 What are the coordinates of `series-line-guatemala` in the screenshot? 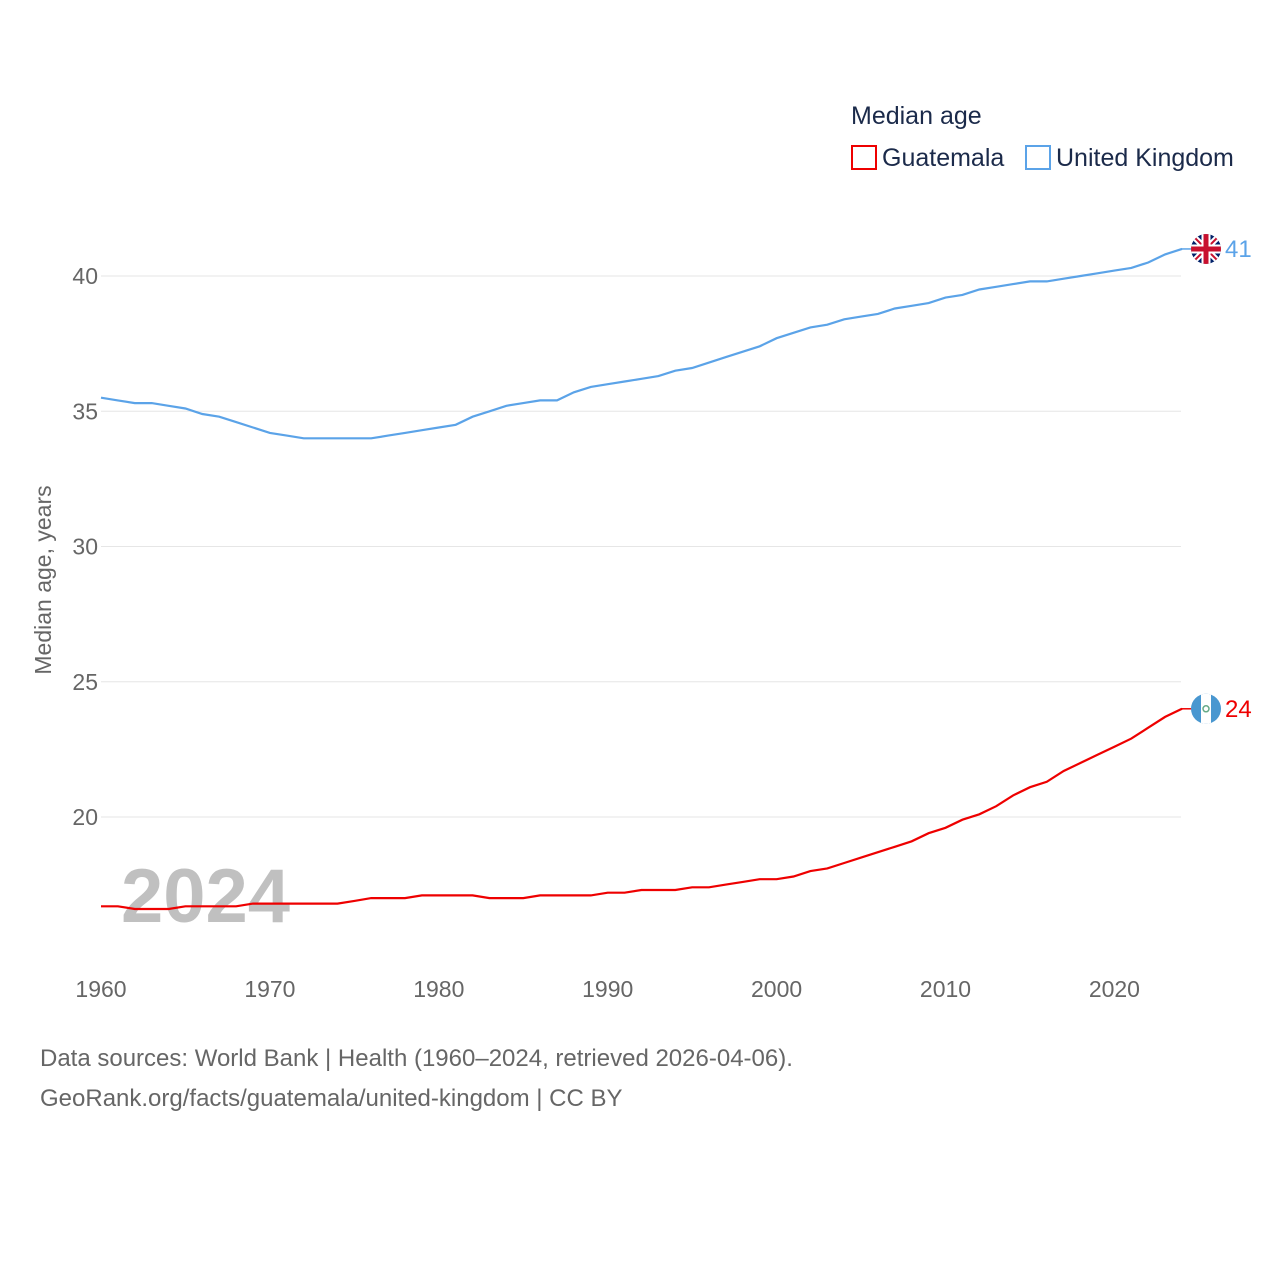 It's located at (642, 809).